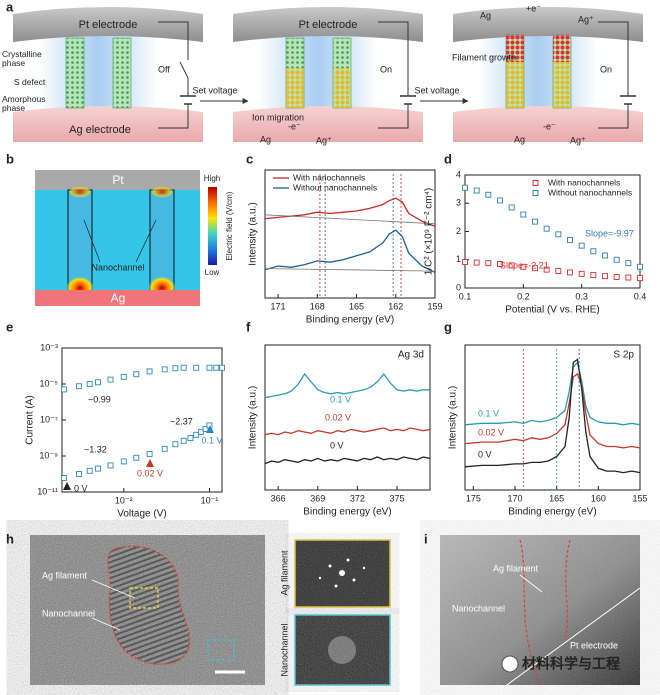 The height and width of the screenshot is (695, 660). What do you see at coordinates (317, 498) in the screenshot?
I see `x-tick-label: 369` at bounding box center [317, 498].